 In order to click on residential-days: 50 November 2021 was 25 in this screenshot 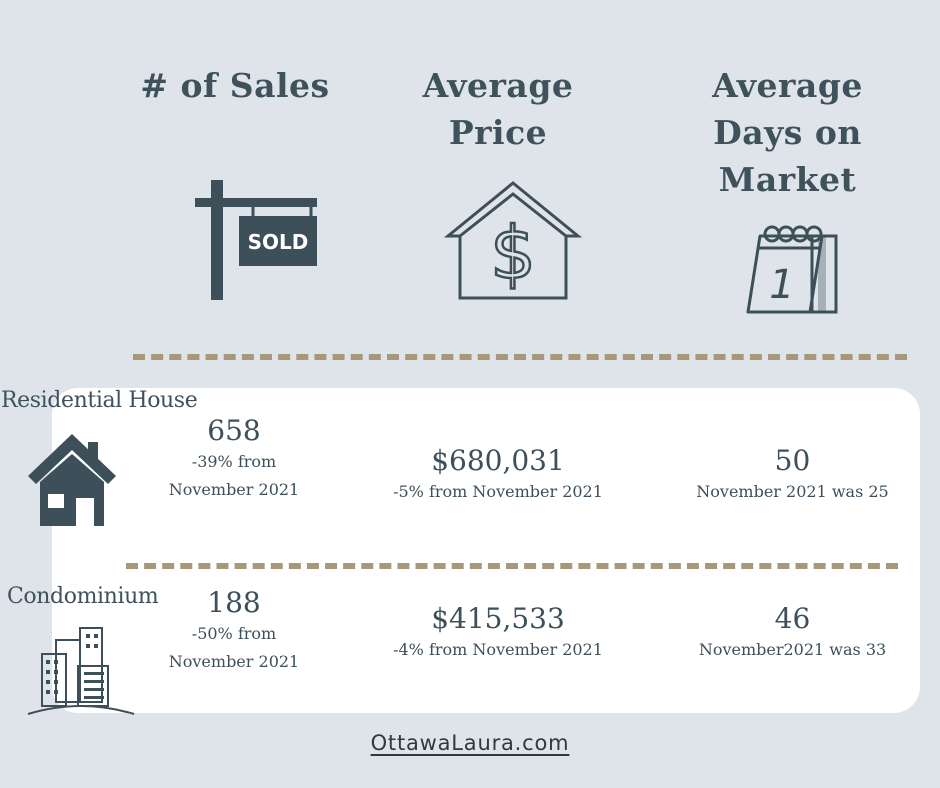, I will do `click(792, 475)`.